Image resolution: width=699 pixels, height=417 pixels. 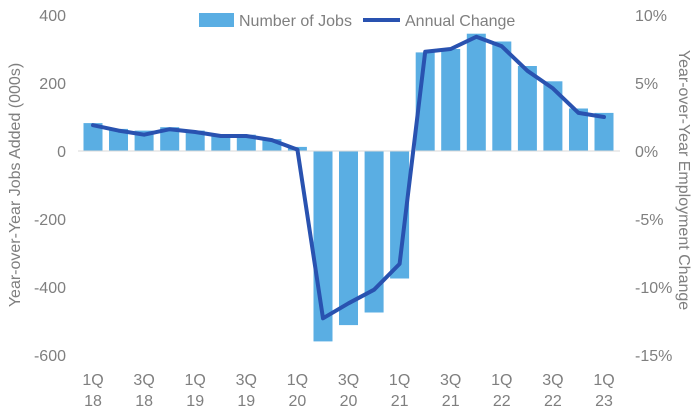 What do you see at coordinates (295, 21) in the screenshot?
I see `legend-label-number-of-jobs: Number of Jobs` at bounding box center [295, 21].